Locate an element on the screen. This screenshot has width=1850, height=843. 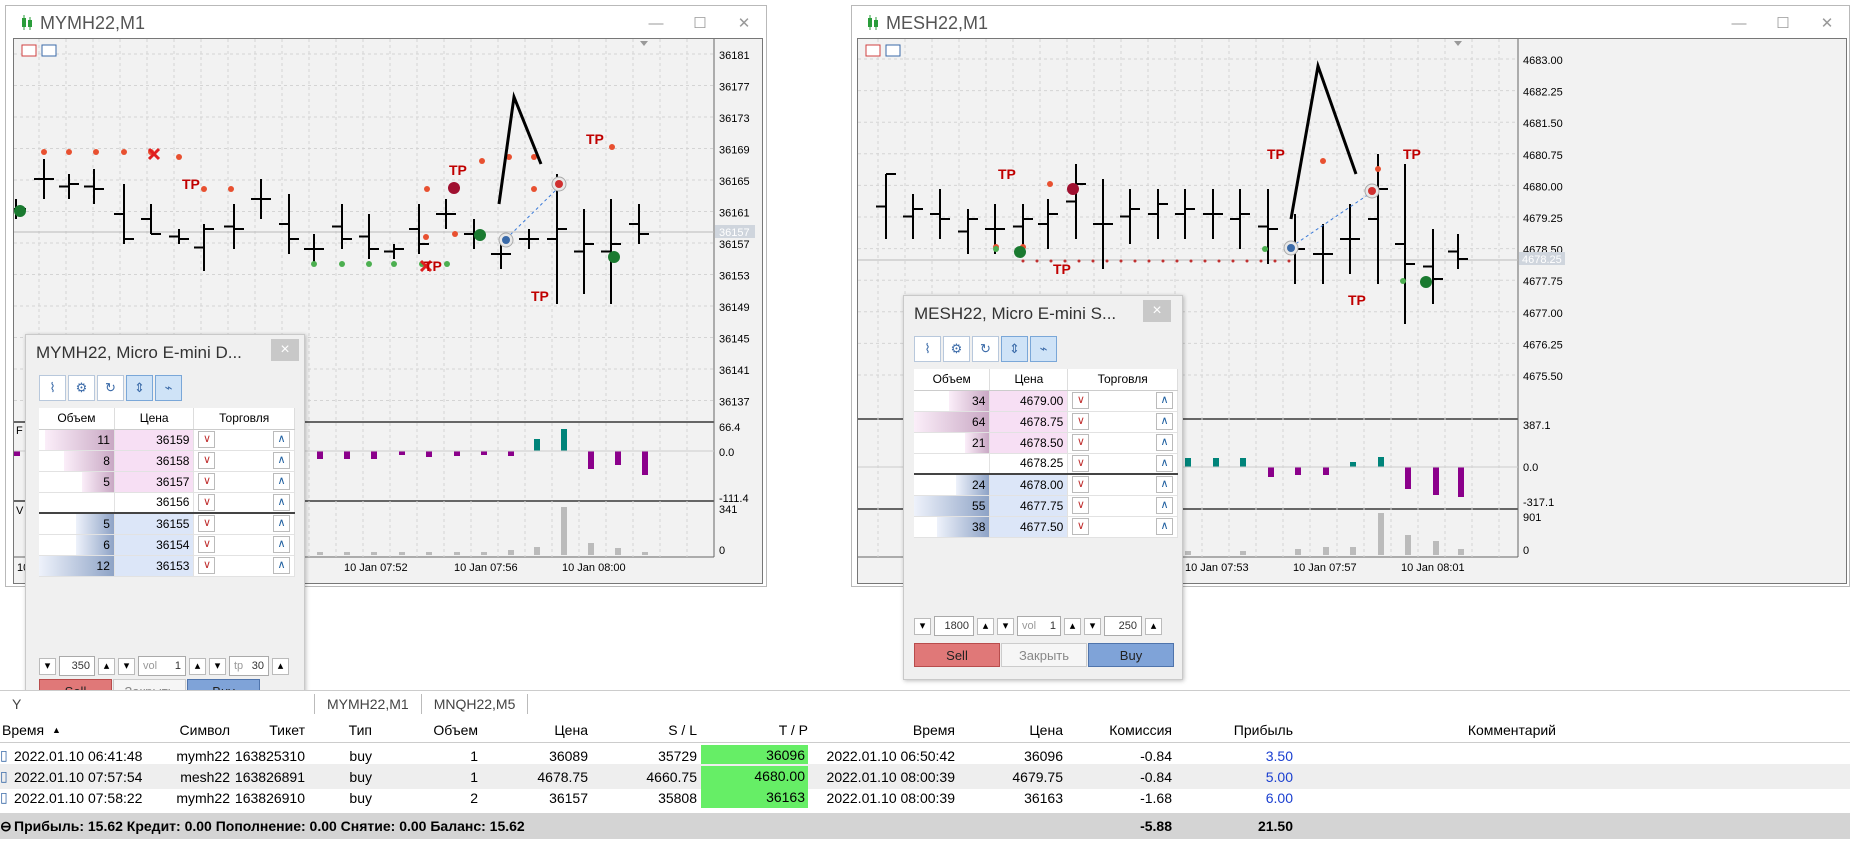
price-offset-field: 1800 is located at coordinates (954, 626).